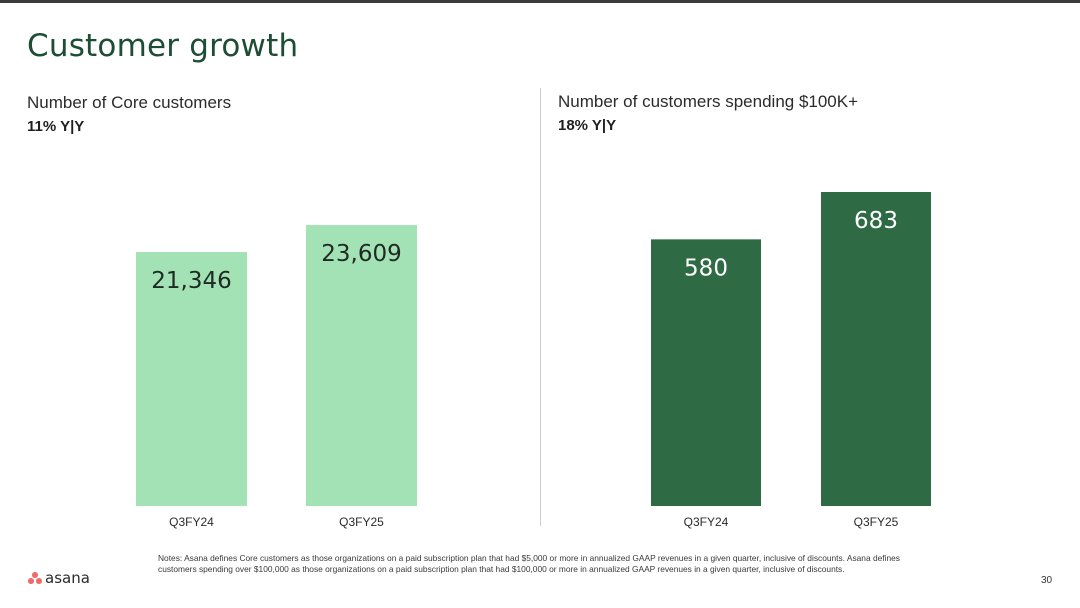  Describe the element at coordinates (276, 377) in the screenshot. I see `core-customers-chart: 21,346 Q3FY24 23,609 Q3FY25` at that location.